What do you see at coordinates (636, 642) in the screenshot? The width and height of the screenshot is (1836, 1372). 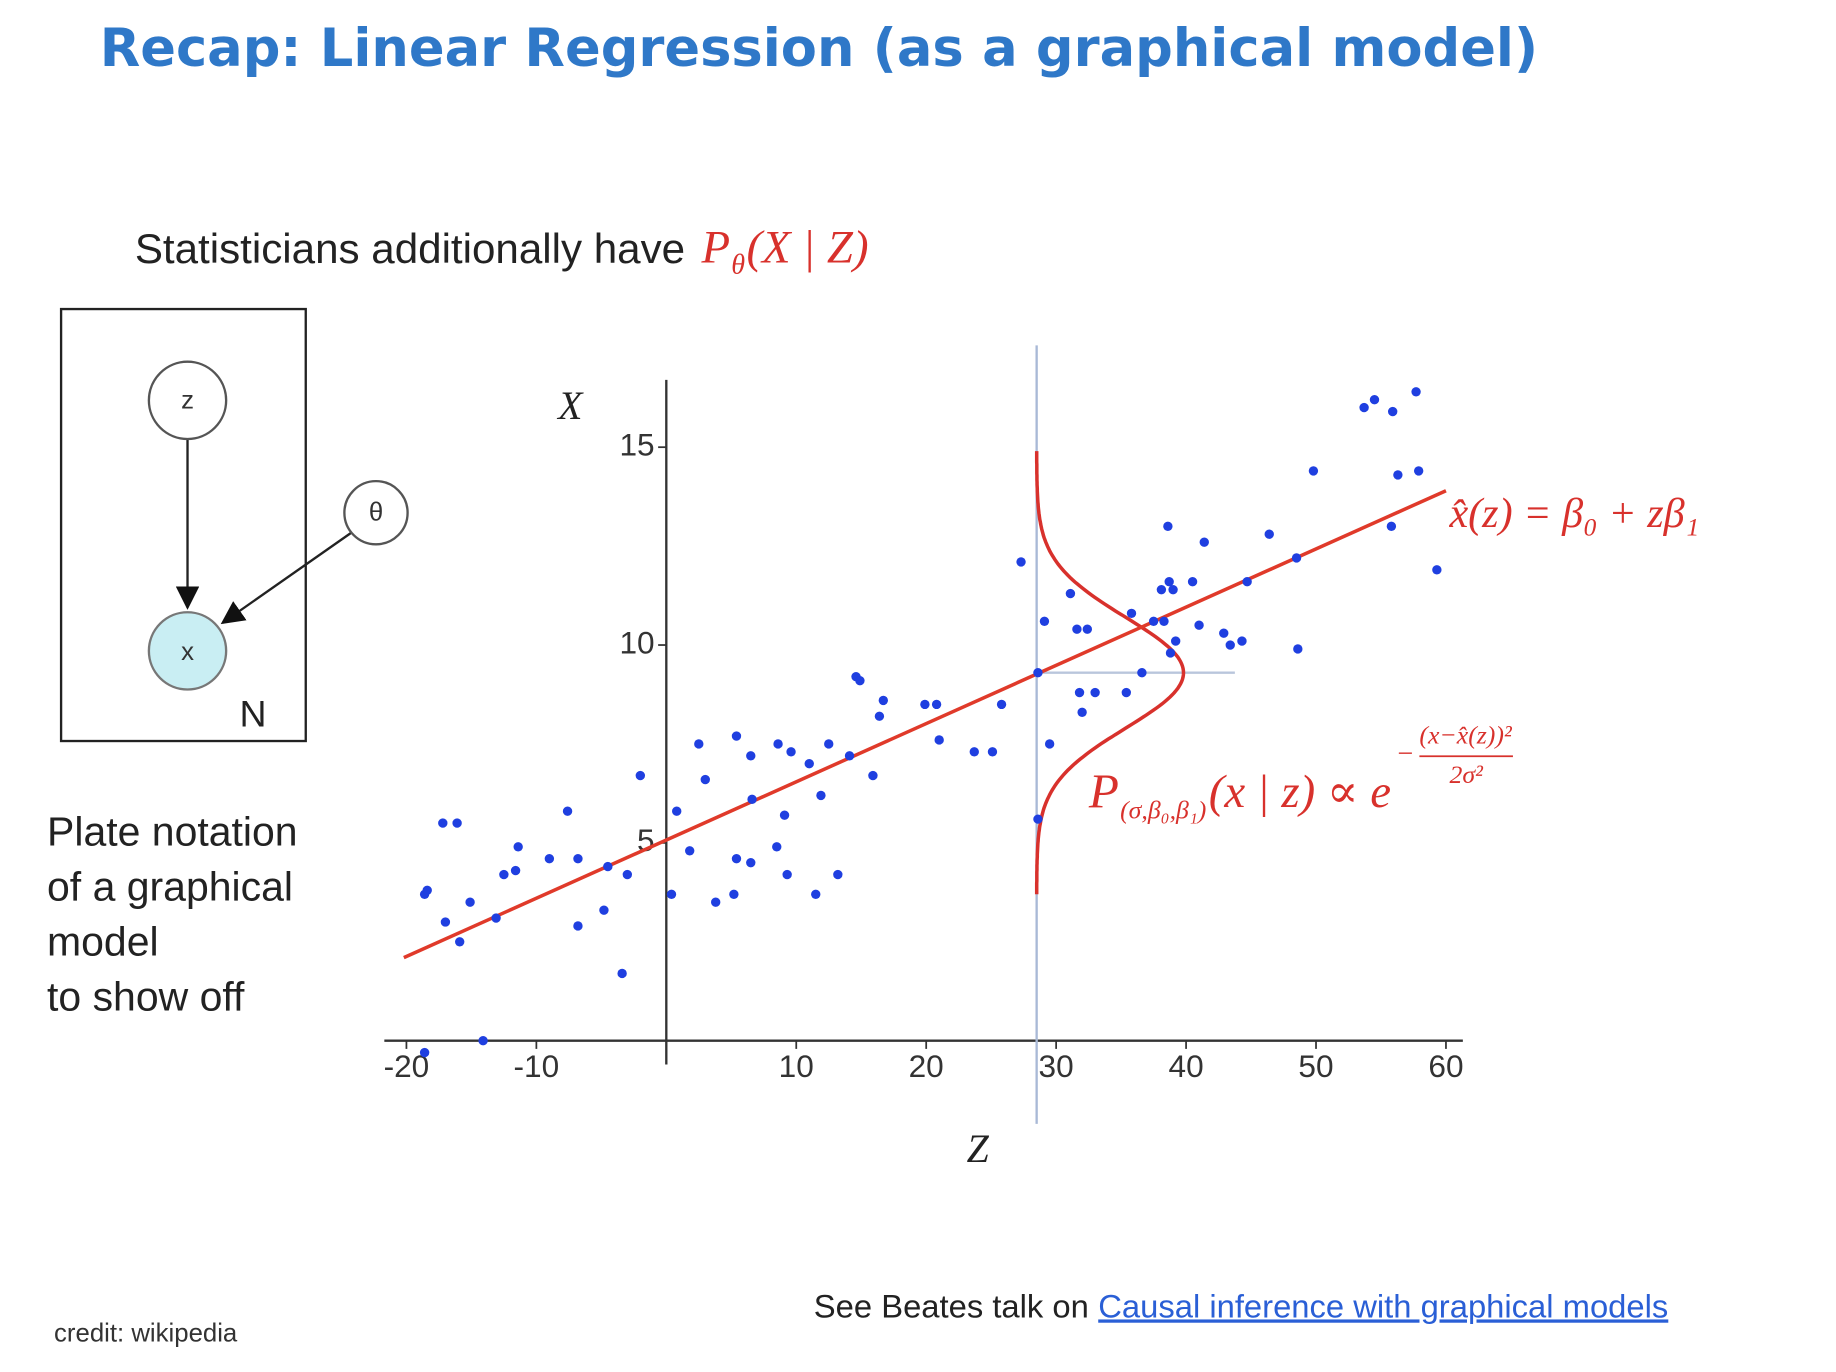 I see `y-tick-label: 10` at bounding box center [636, 642].